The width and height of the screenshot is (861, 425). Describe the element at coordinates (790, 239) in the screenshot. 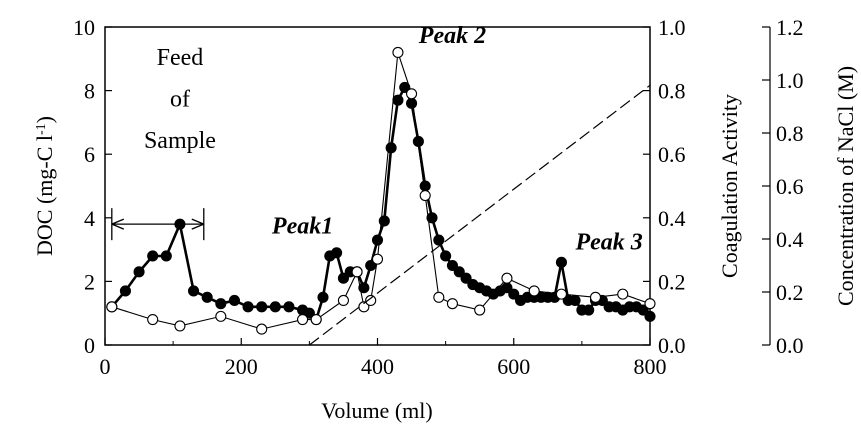

I see `y-right2-tick-label: 0.4` at that location.